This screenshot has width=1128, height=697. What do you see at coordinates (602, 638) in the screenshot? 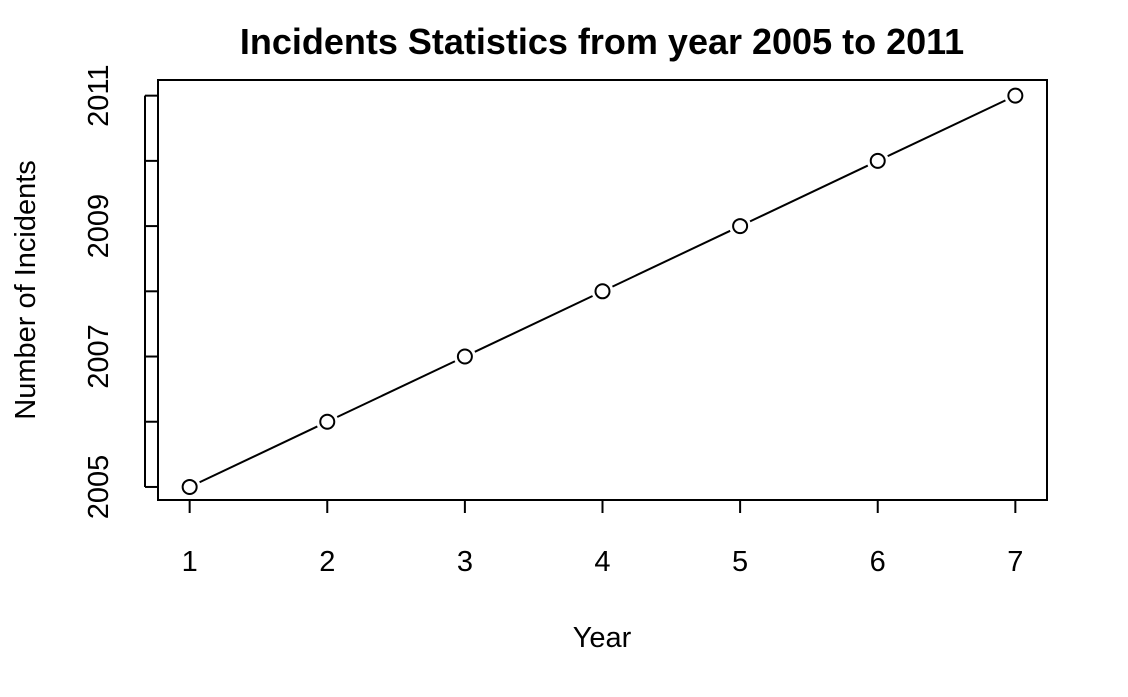
I see `x-axis-label: Year` at bounding box center [602, 638].